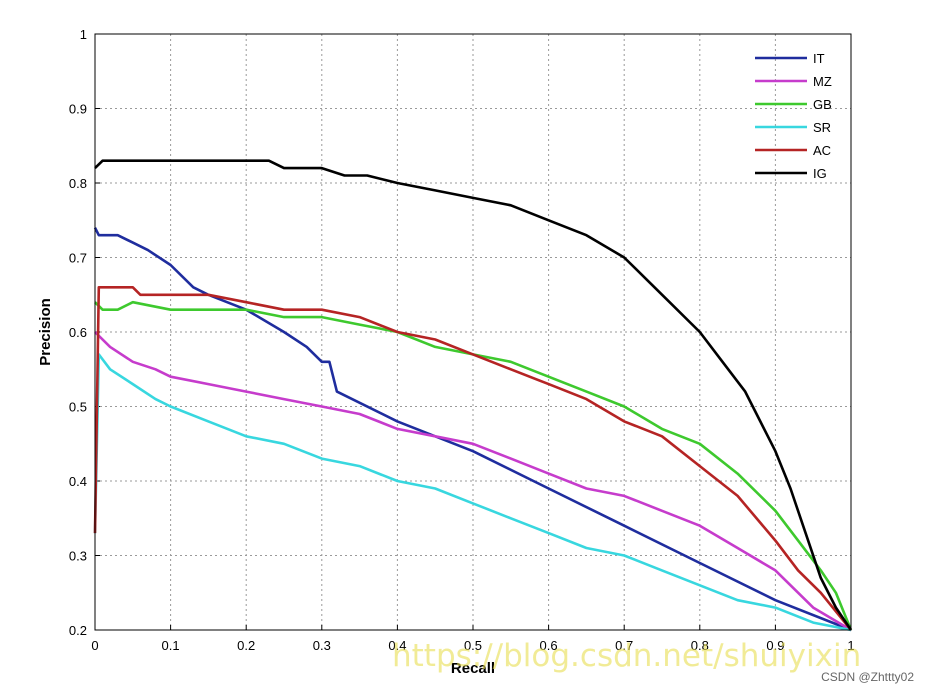 This screenshot has height=695, width=928. What do you see at coordinates (78, 407) in the screenshot?
I see `y-tick-label: 0.5` at bounding box center [78, 407].